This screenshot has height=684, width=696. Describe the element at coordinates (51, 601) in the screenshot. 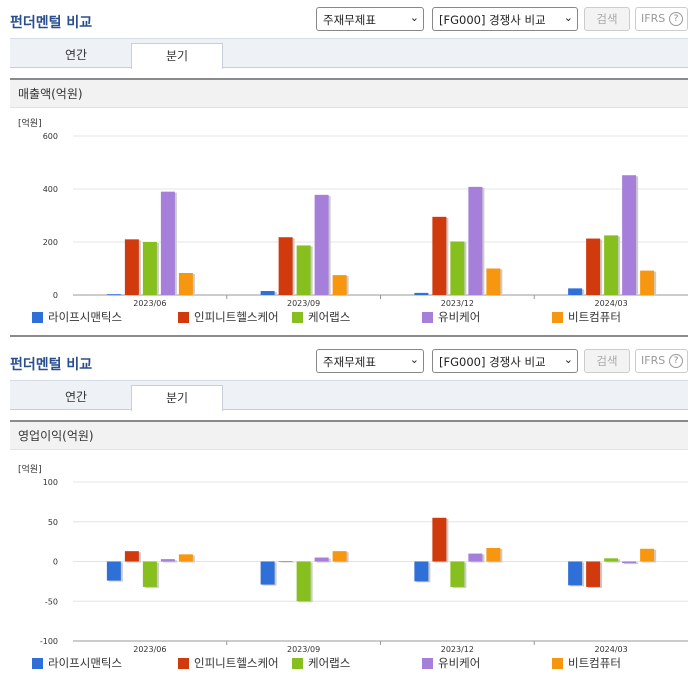

I see `y-tick-label: -50` at that location.